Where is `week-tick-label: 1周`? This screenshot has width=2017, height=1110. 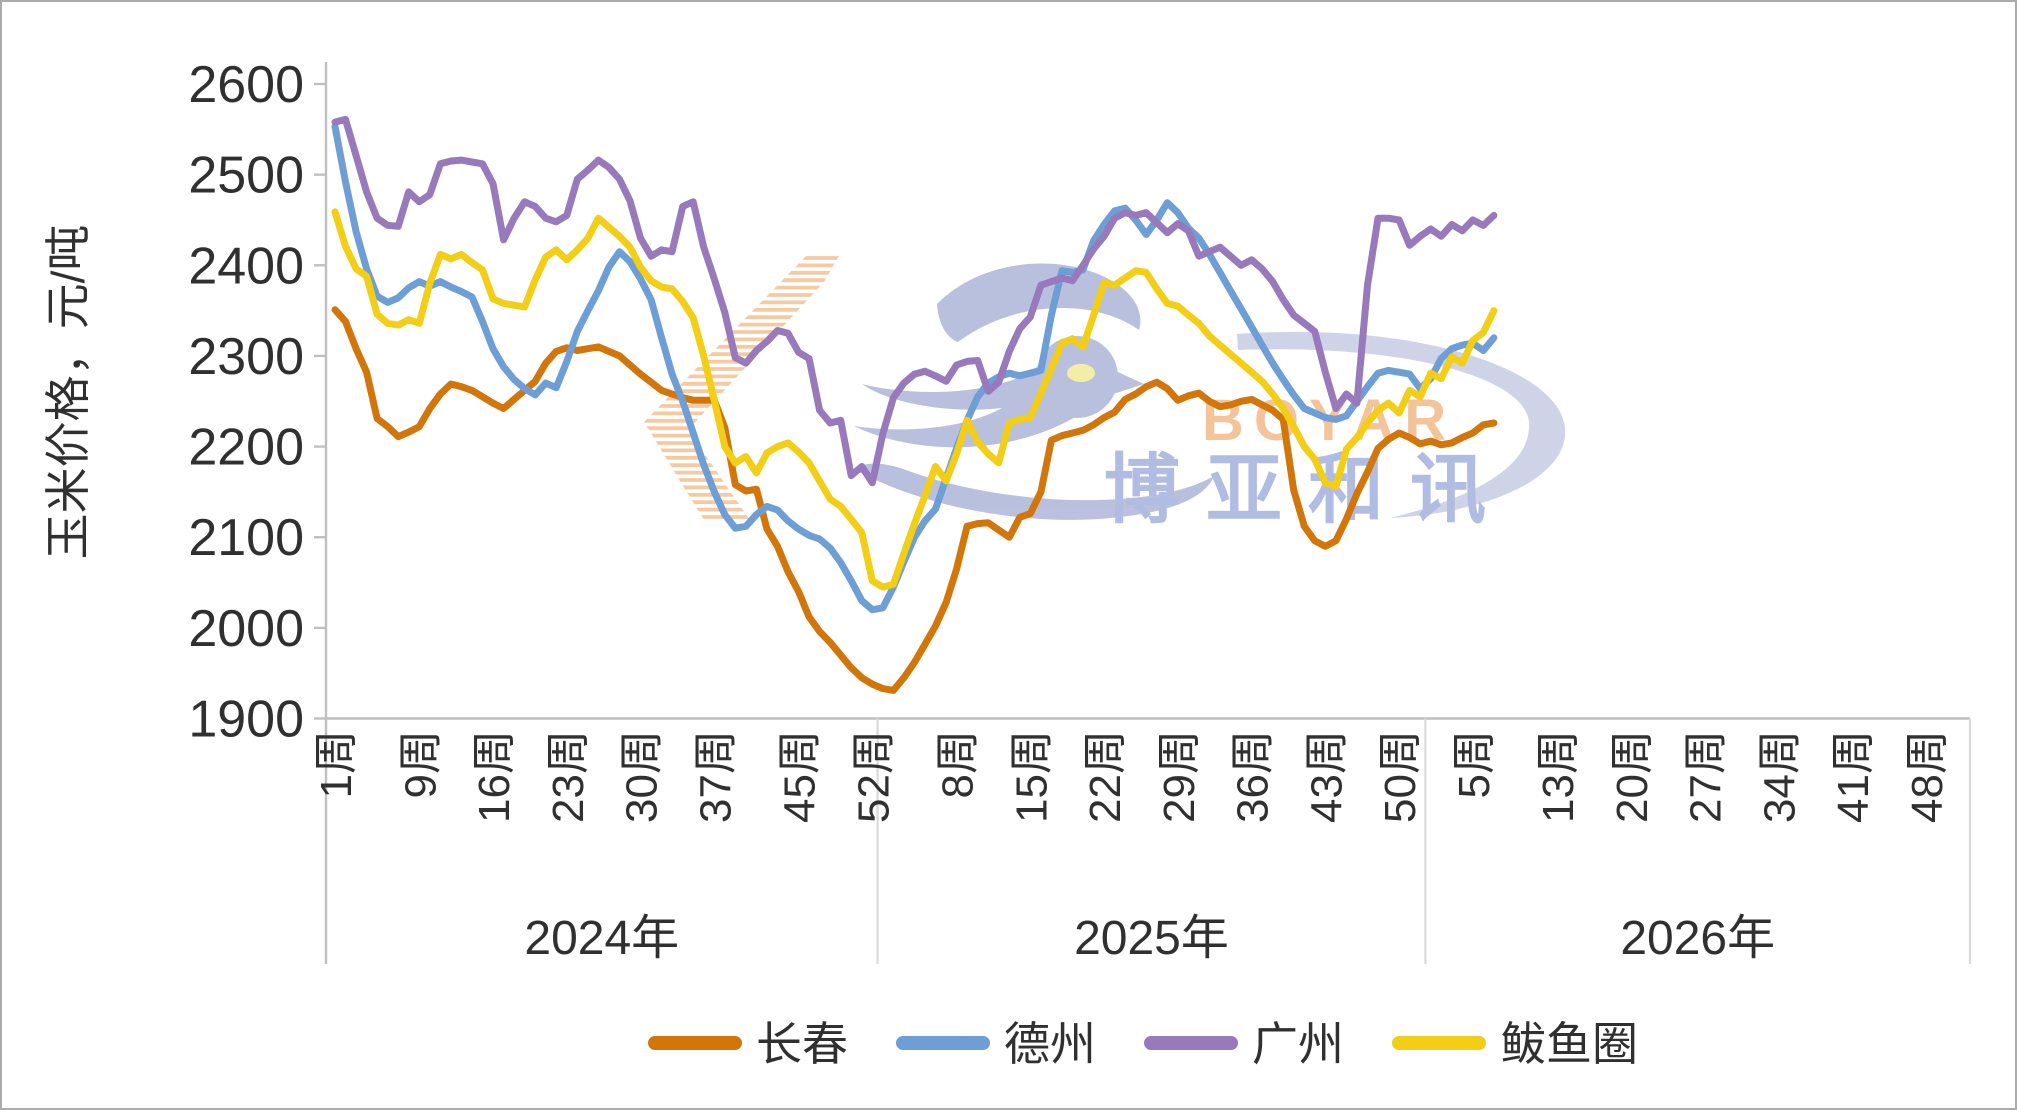 week-tick-label: 1周 is located at coordinates (336, 764).